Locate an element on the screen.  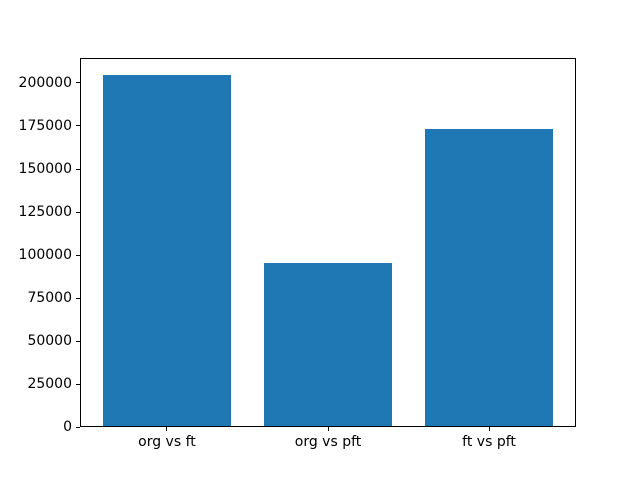
y-tick-label: 50000 is located at coordinates (49, 341).